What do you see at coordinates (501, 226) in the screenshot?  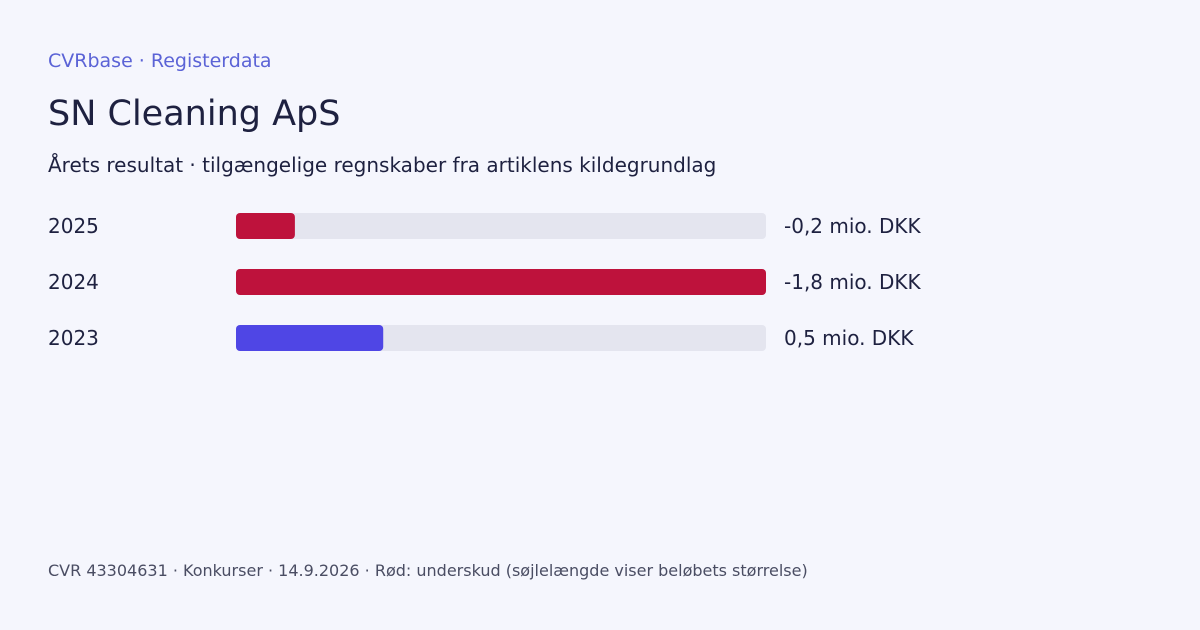 I see `bar-track` at bounding box center [501, 226].